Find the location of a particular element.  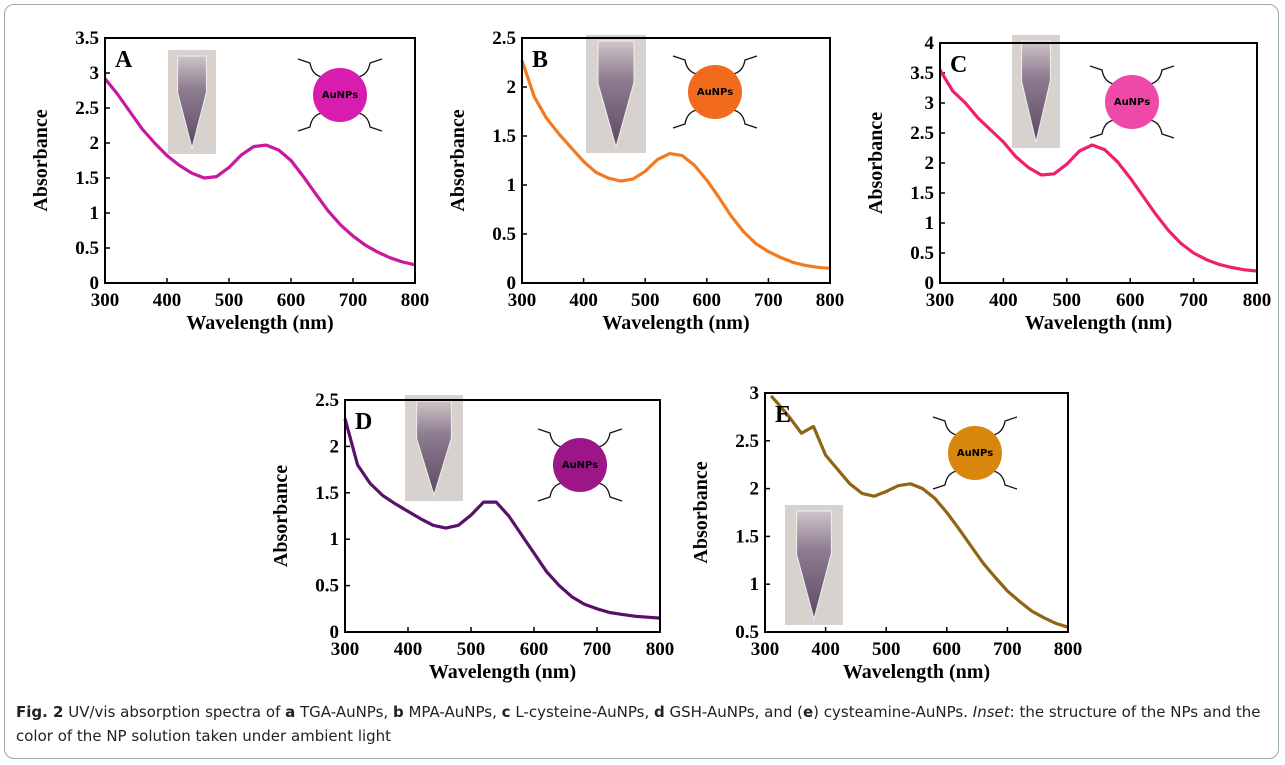

y-tick-label: 4 is located at coordinates (930, 43).